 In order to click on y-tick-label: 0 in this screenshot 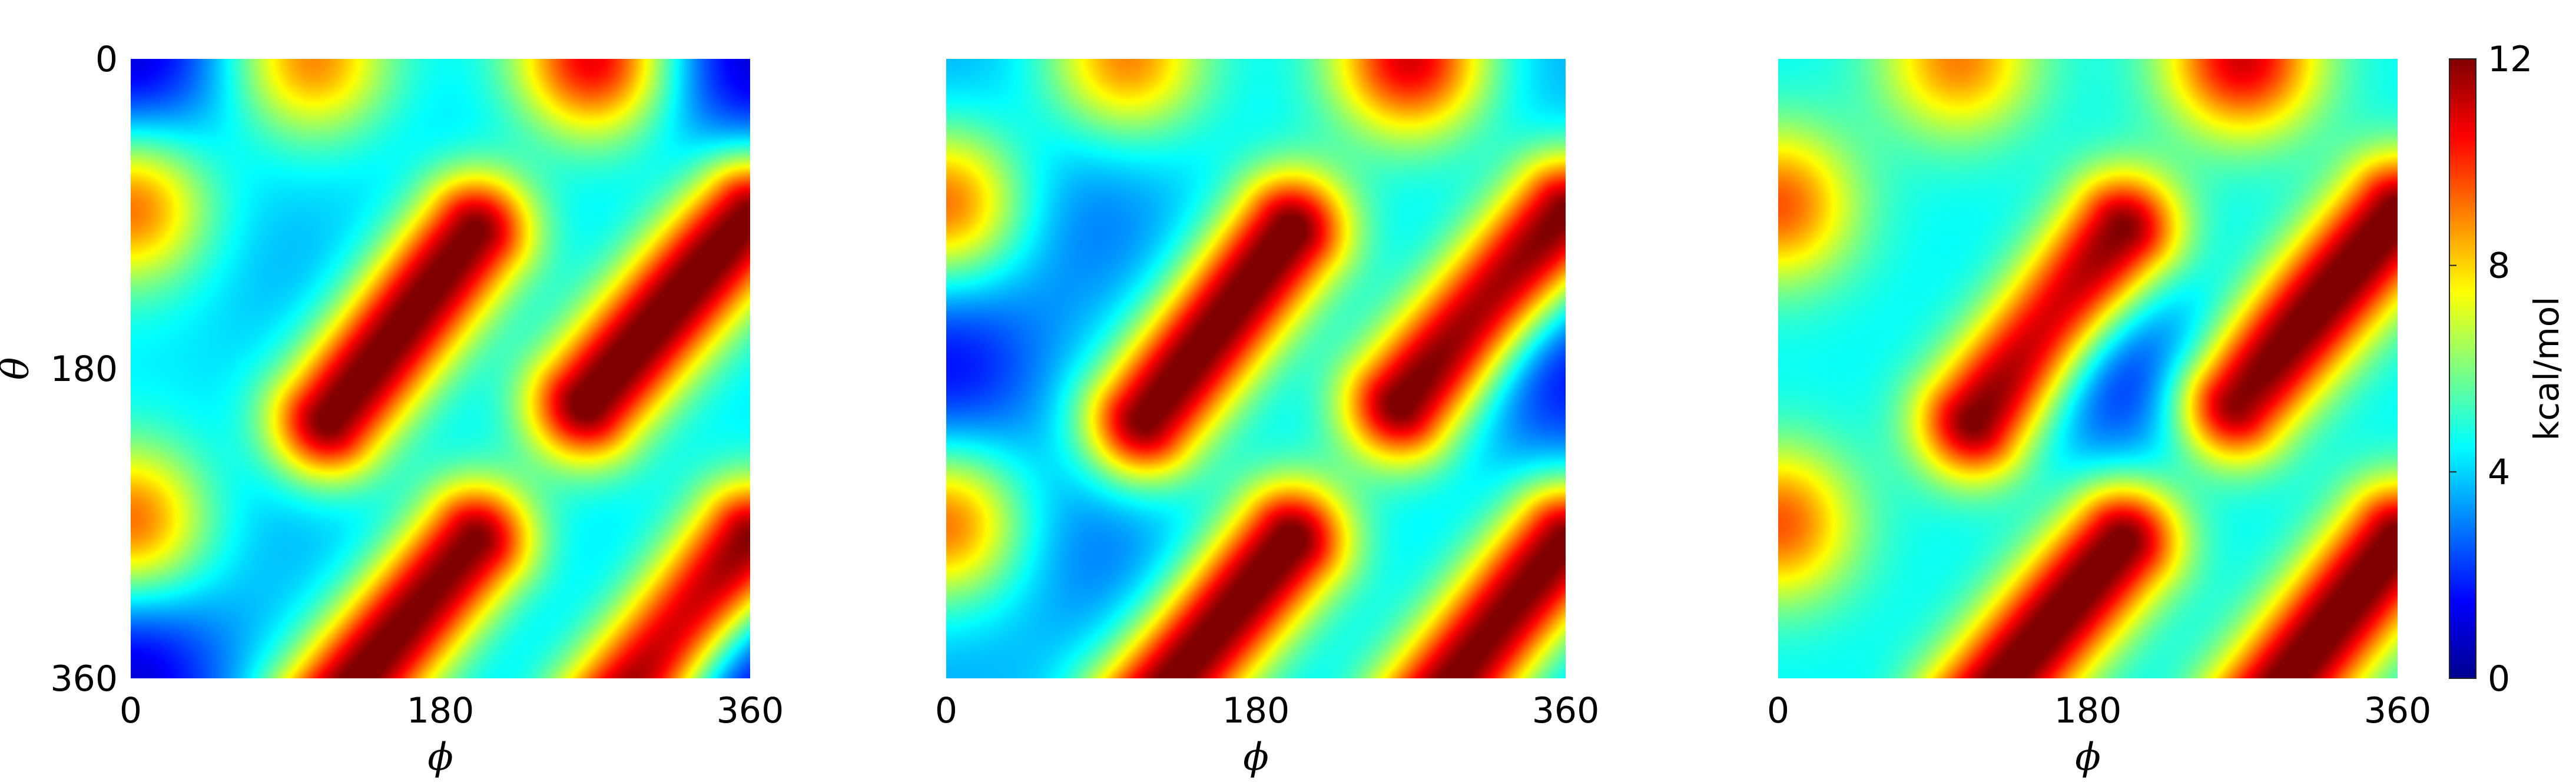, I will do `click(106, 59)`.